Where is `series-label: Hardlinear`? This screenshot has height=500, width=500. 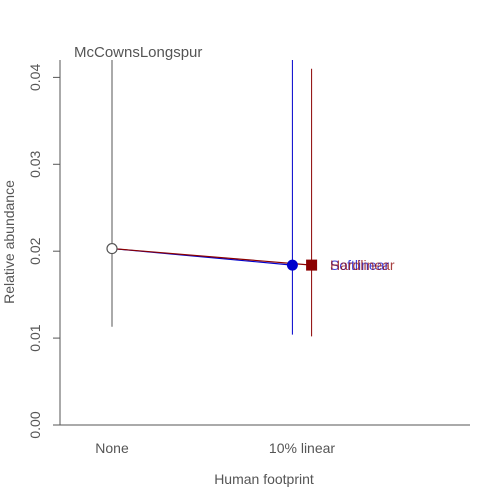 series-label: Hardlinear is located at coordinates (362, 265).